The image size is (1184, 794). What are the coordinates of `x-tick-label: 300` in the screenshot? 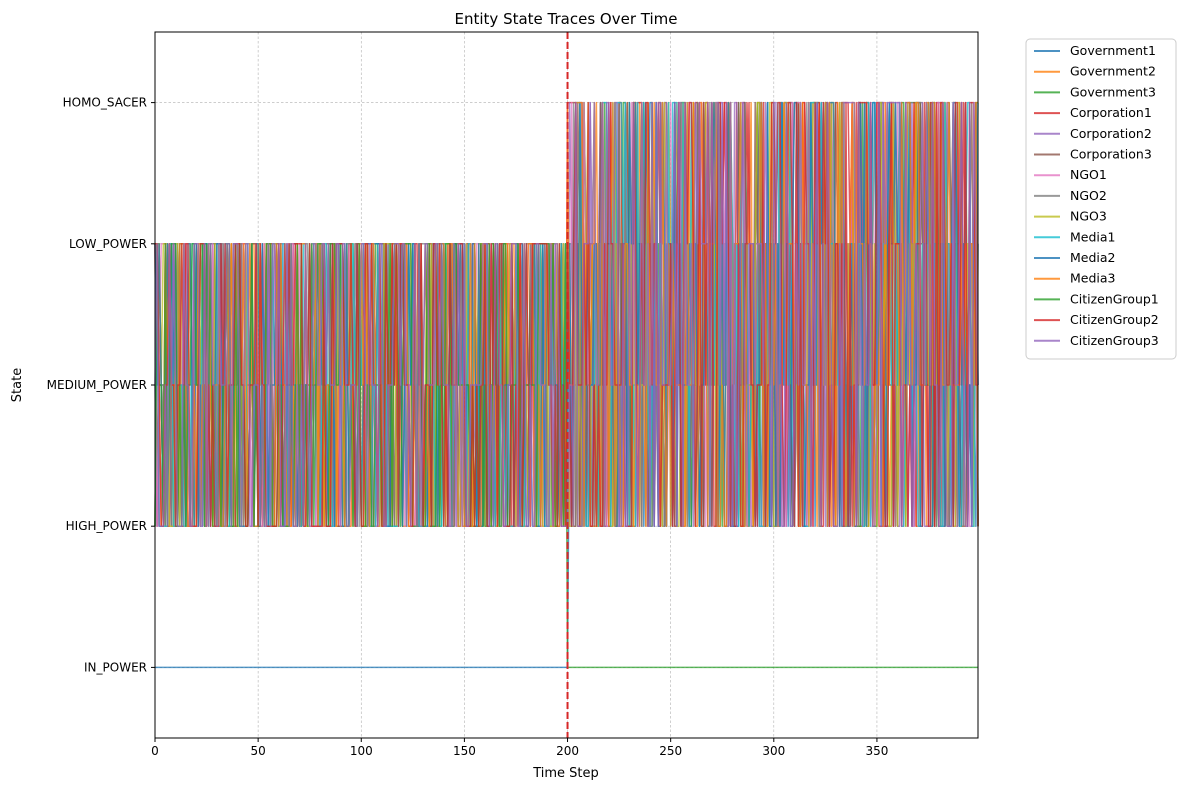 It's located at (773, 751).